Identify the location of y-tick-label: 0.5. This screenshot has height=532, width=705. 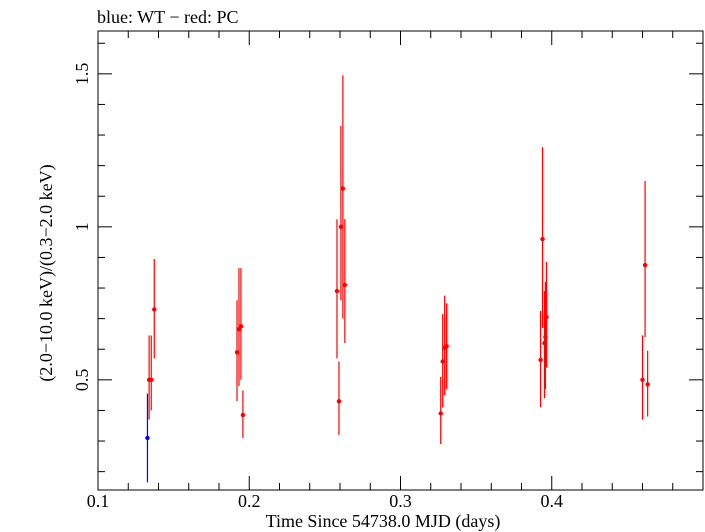
(82, 380).